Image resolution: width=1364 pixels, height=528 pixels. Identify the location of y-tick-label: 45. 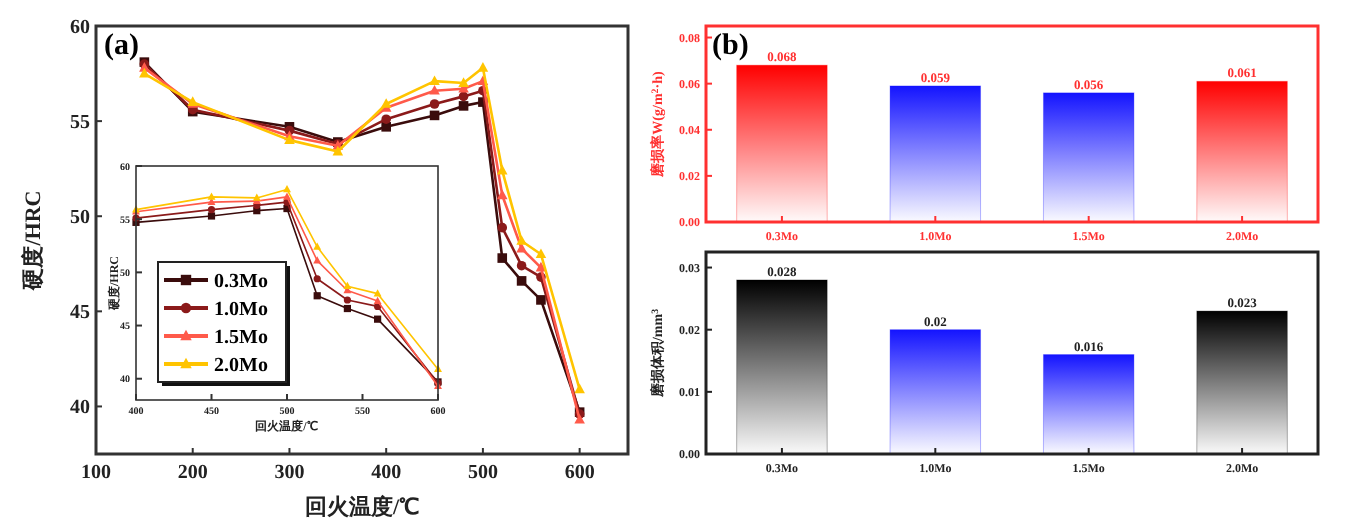
(80, 313).